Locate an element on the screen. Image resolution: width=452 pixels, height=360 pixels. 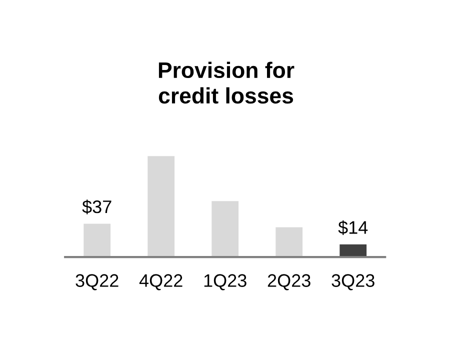
data-label: $14 is located at coordinates (353, 227).